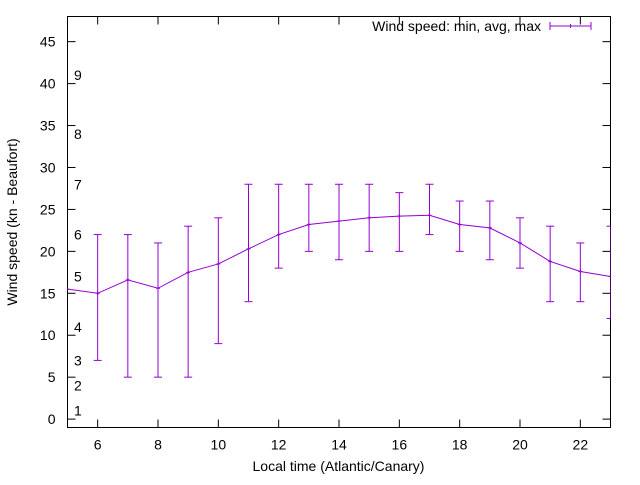 The width and height of the screenshot is (640, 485). I want to click on x-tick-label: 16, so click(400, 445).